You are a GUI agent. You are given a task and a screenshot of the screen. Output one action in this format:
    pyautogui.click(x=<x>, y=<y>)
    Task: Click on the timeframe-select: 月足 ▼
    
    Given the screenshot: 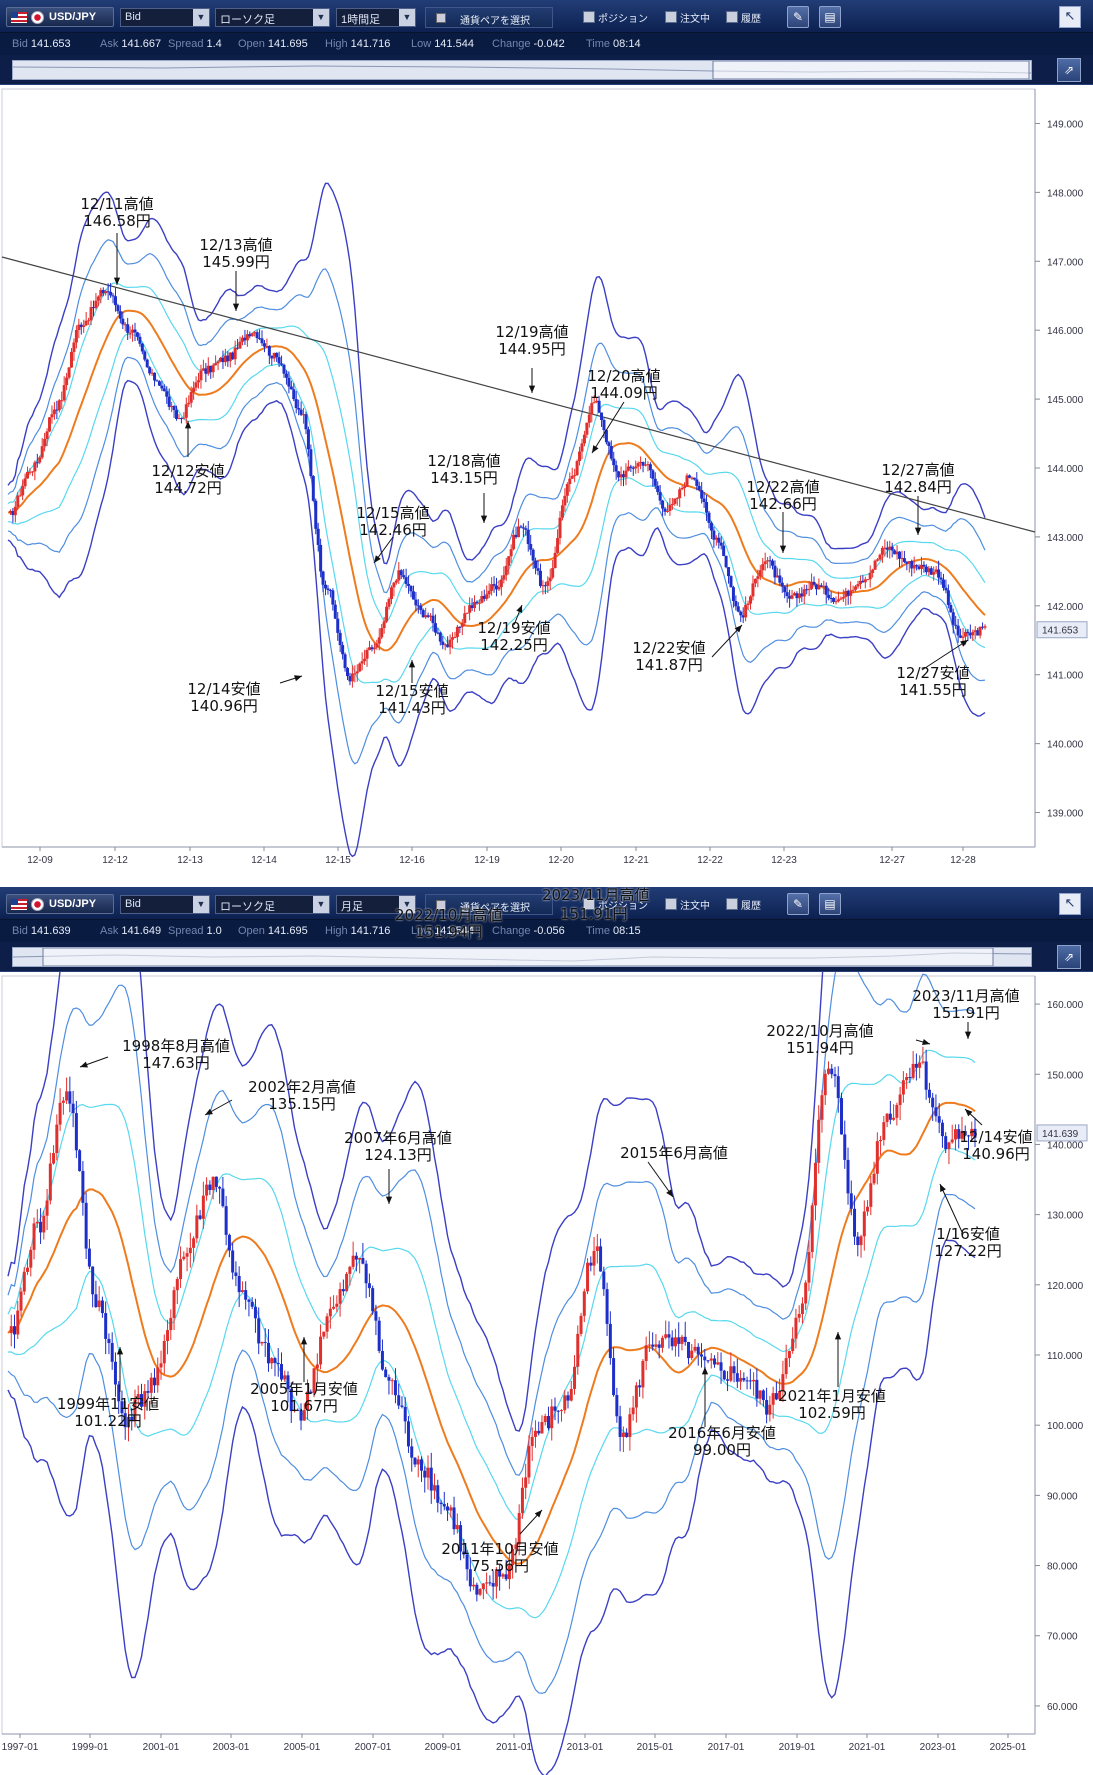 What is the action you would take?
    pyautogui.click(x=376, y=904)
    